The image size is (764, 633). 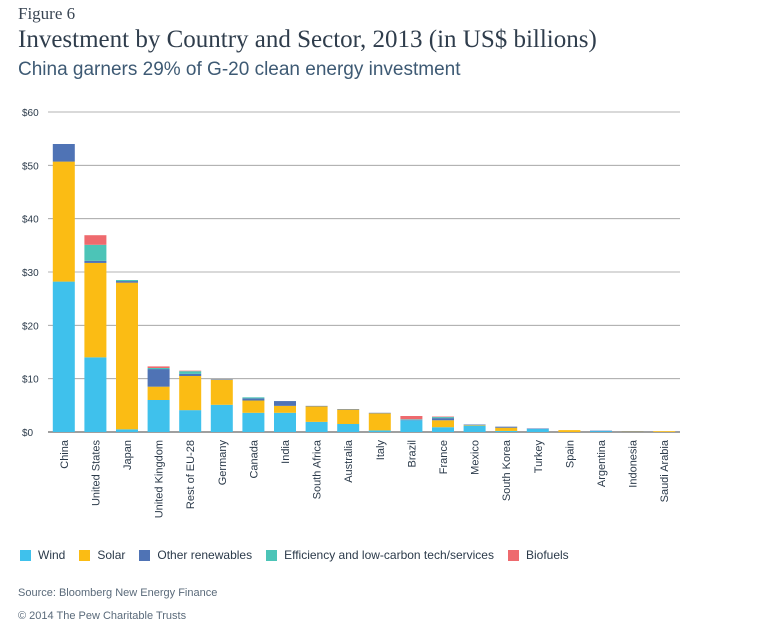 I want to click on legend-item: Solar, so click(x=102, y=555).